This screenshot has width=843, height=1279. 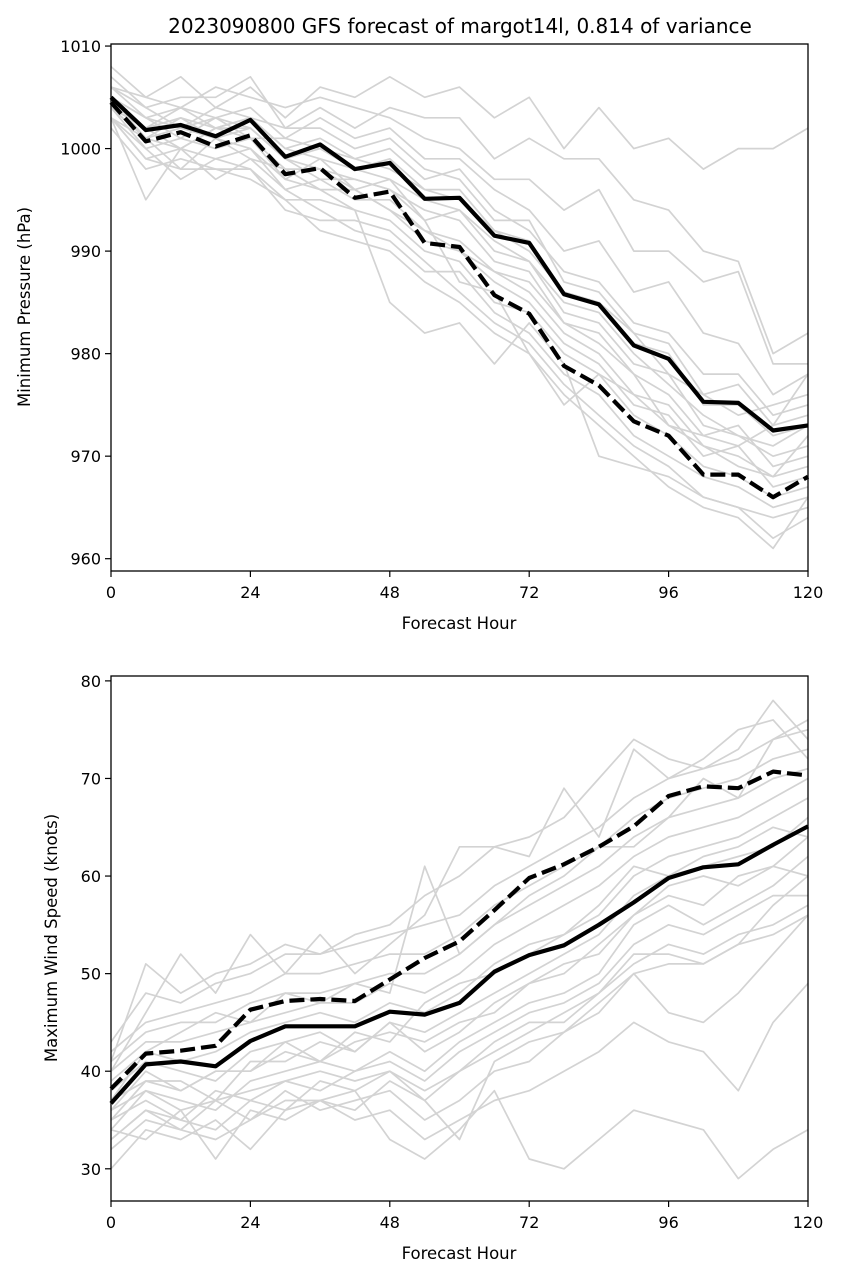 What do you see at coordinates (91, 974) in the screenshot?
I see `wind-y-tick-label: 50` at bounding box center [91, 974].